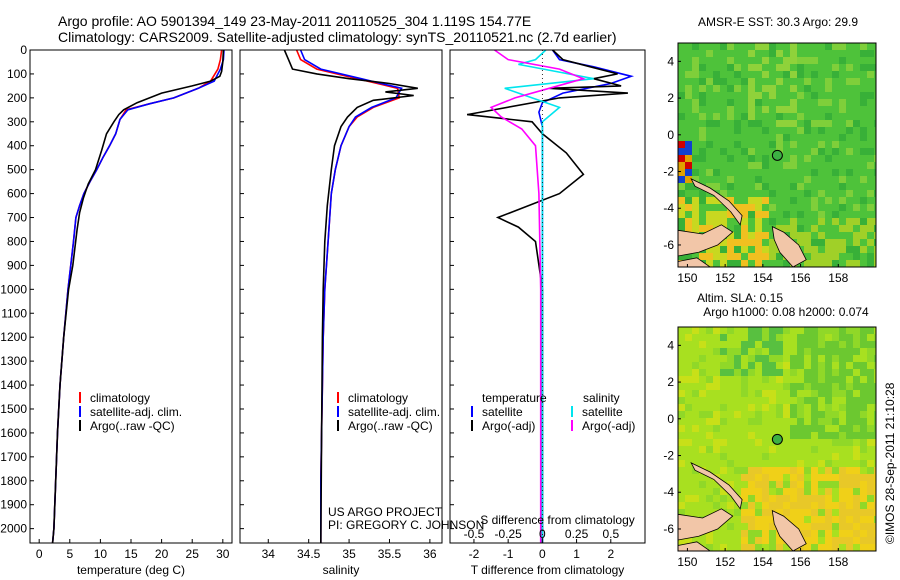  I want to click on sla_map-ytick-label: -2, so click(668, 456).